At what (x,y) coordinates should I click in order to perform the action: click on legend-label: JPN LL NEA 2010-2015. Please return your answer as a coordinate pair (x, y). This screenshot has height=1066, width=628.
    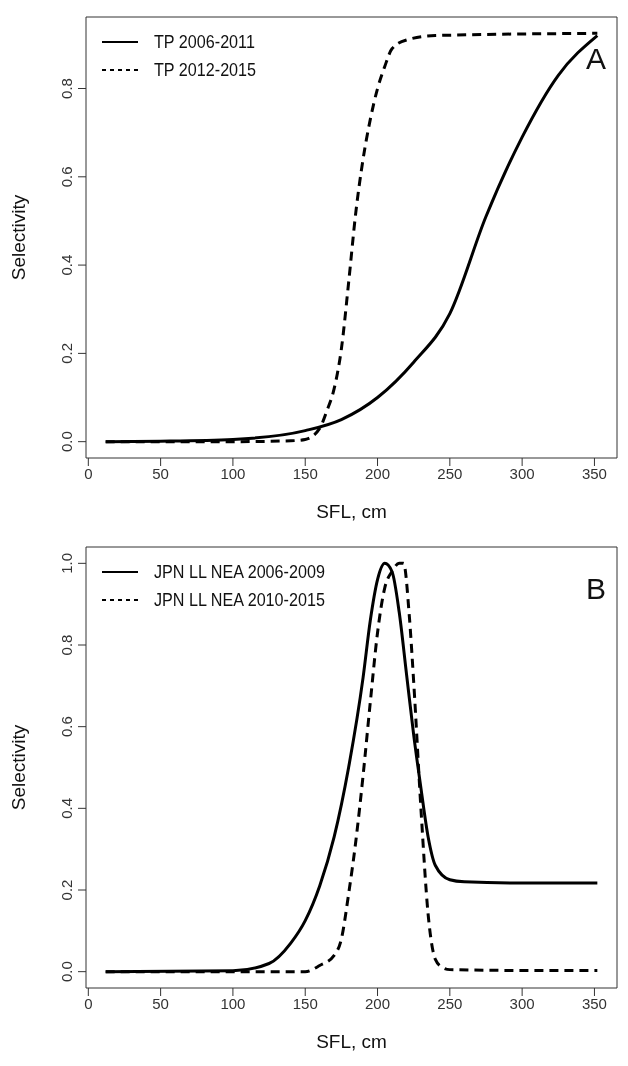
    Looking at the image, I should click on (239, 600).